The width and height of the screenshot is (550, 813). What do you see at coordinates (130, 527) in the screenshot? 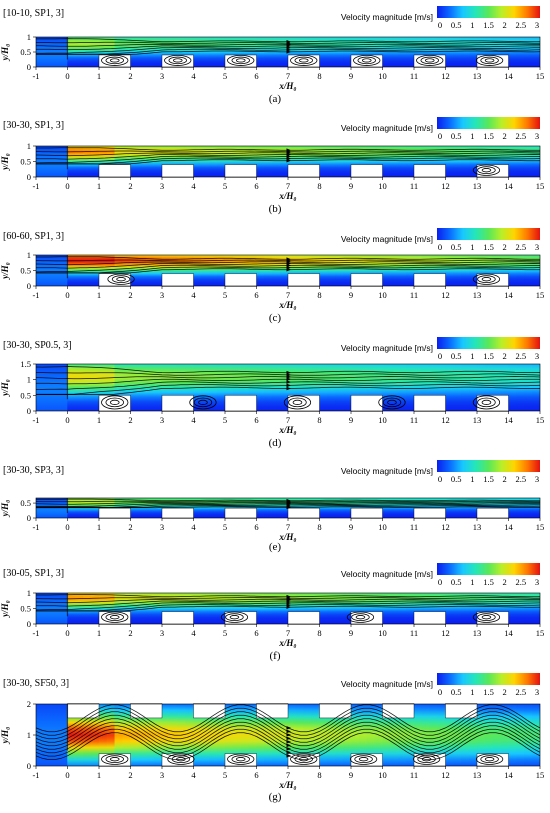
I see `x-tick-label: 2` at bounding box center [130, 527].